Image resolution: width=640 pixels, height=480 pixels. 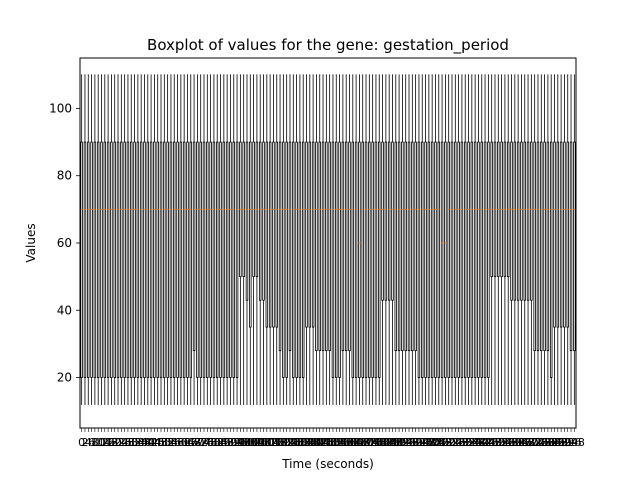 What do you see at coordinates (395, 442) in the screenshot?
I see `x-tick-label: 190` at bounding box center [395, 442].